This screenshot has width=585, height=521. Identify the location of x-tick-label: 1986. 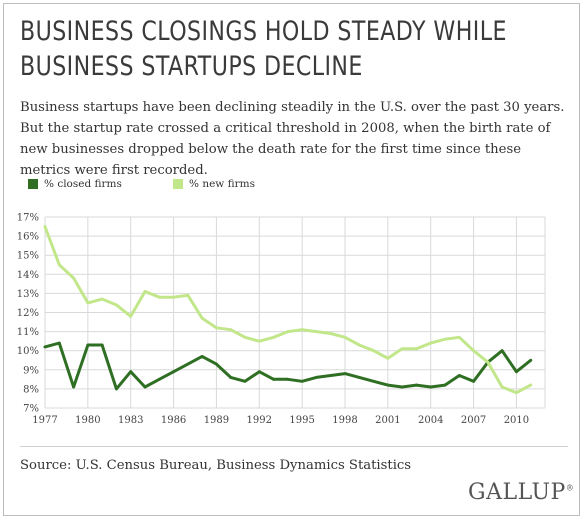
(173, 420).